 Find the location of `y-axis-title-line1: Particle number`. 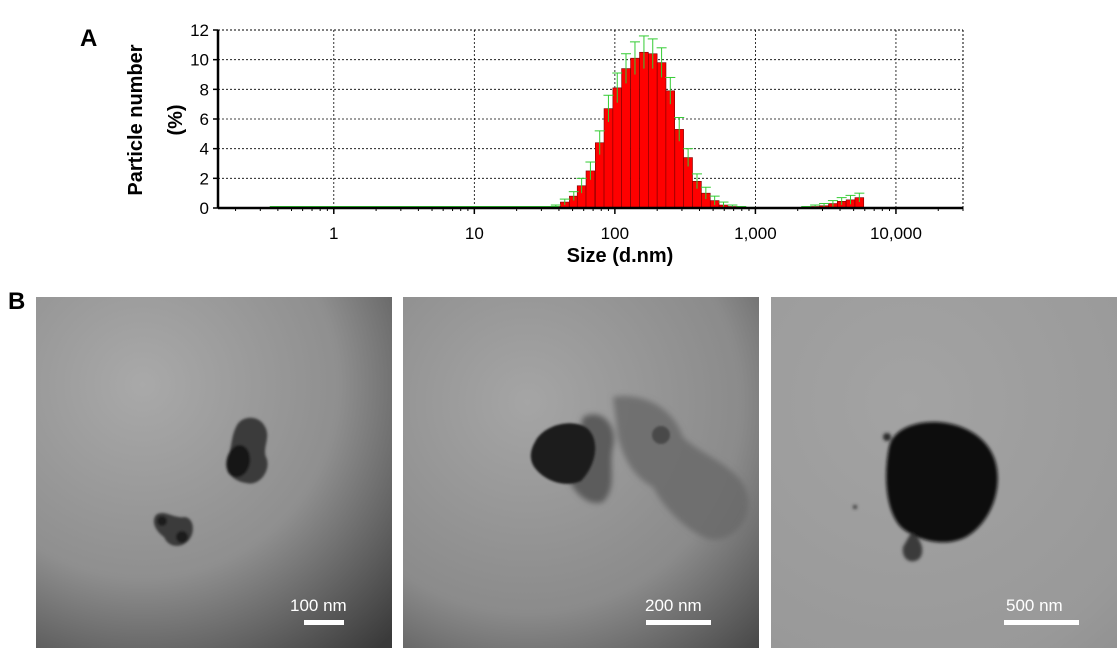

y-axis-title-line1: Particle number is located at coordinates (136, 119).